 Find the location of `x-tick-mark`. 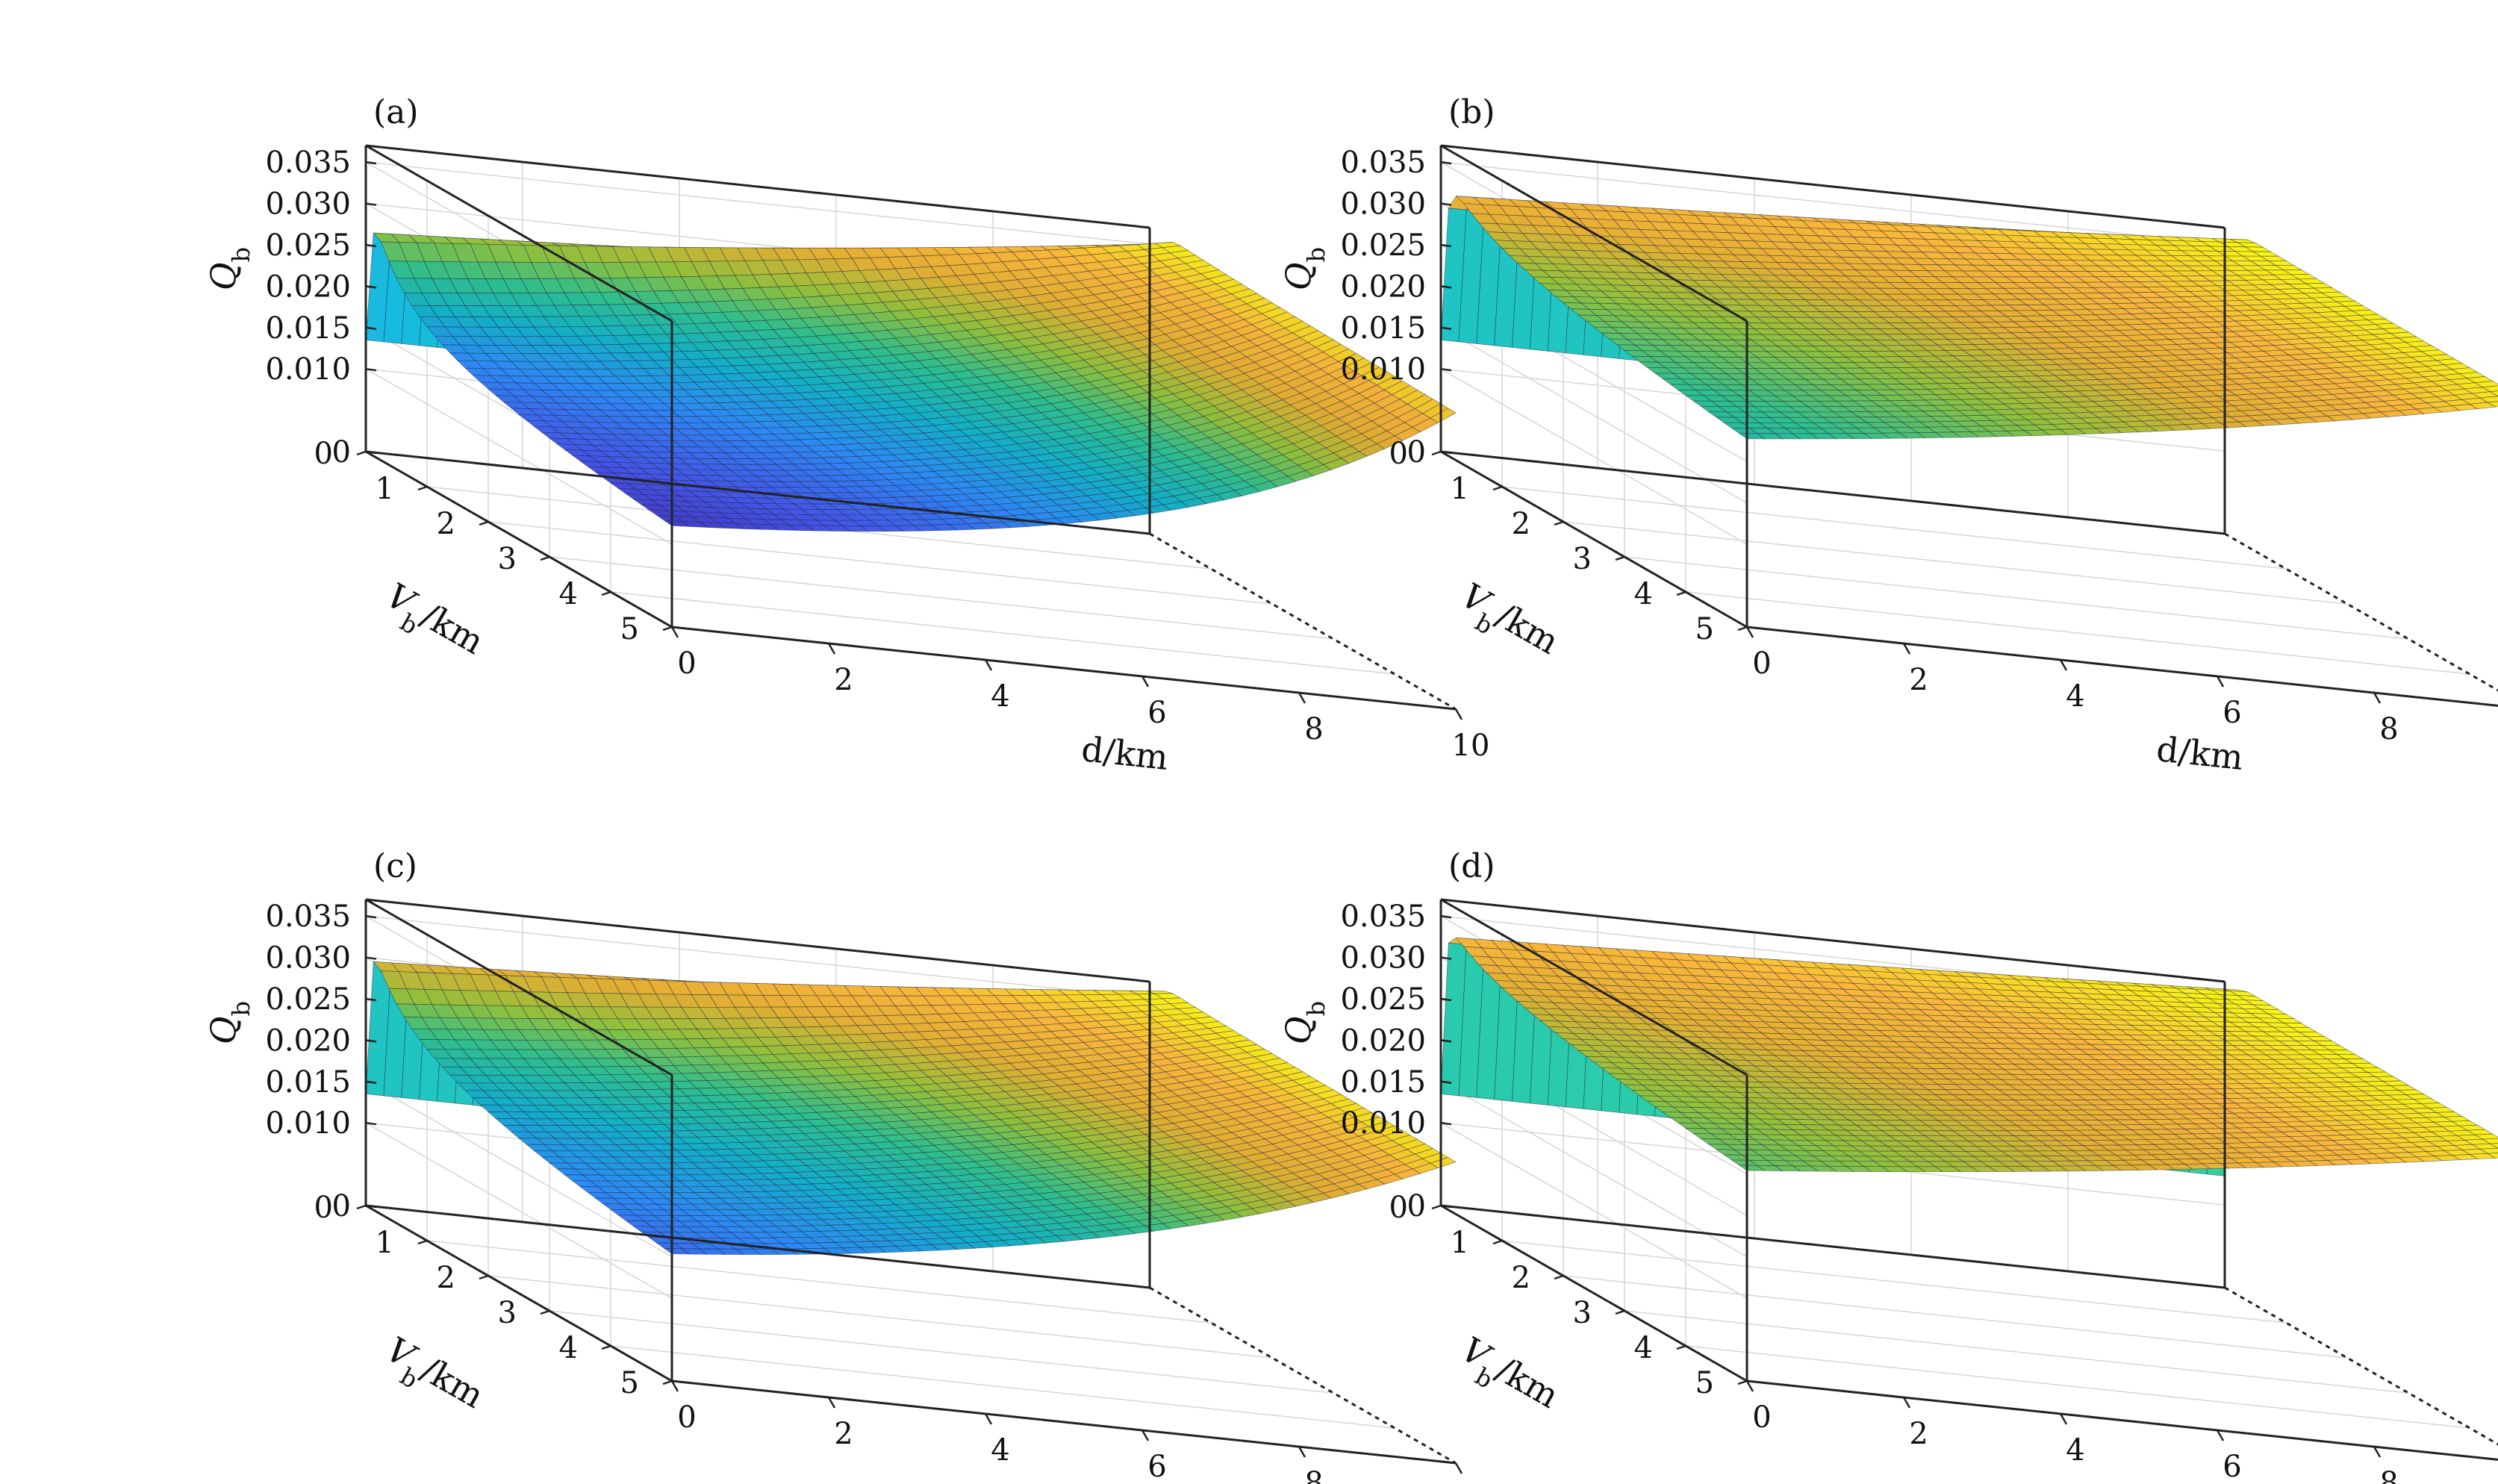

x-tick-mark is located at coordinates (1458, 714).